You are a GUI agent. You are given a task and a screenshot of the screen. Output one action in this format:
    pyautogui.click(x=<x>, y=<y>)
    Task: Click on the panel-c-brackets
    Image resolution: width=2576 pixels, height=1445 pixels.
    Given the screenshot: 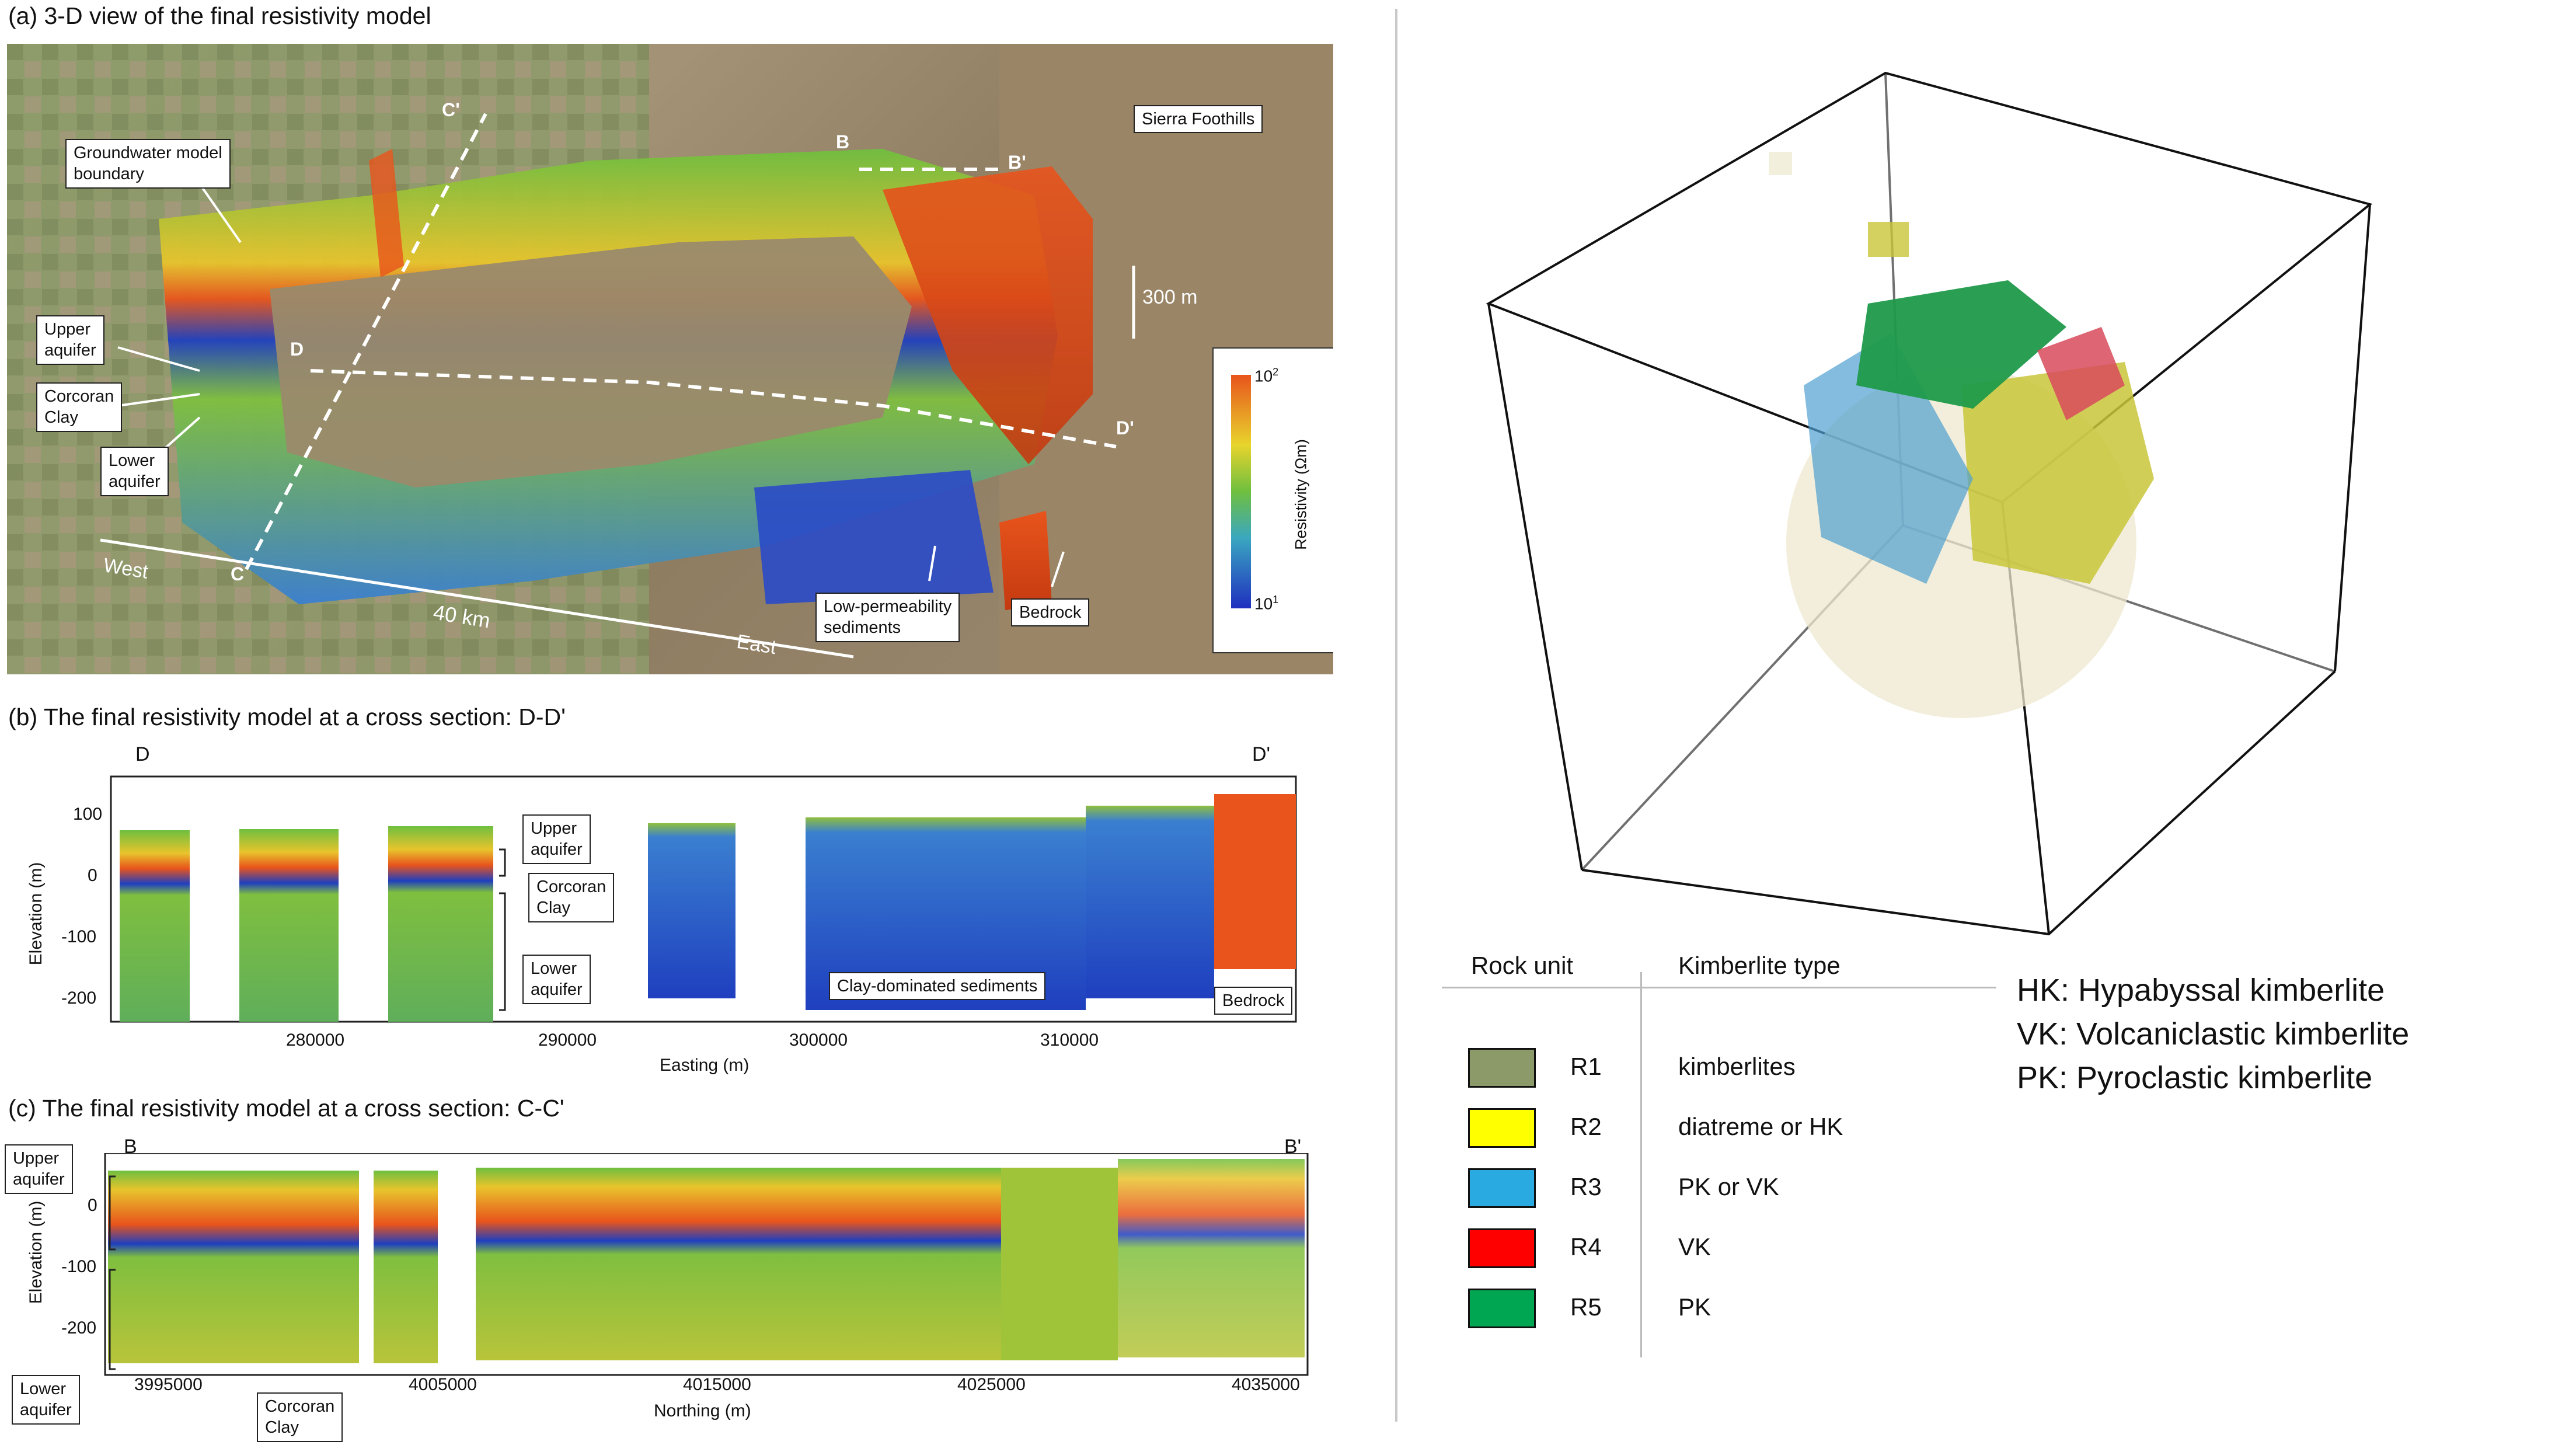 What is the action you would take?
    pyautogui.click(x=112, y=1272)
    